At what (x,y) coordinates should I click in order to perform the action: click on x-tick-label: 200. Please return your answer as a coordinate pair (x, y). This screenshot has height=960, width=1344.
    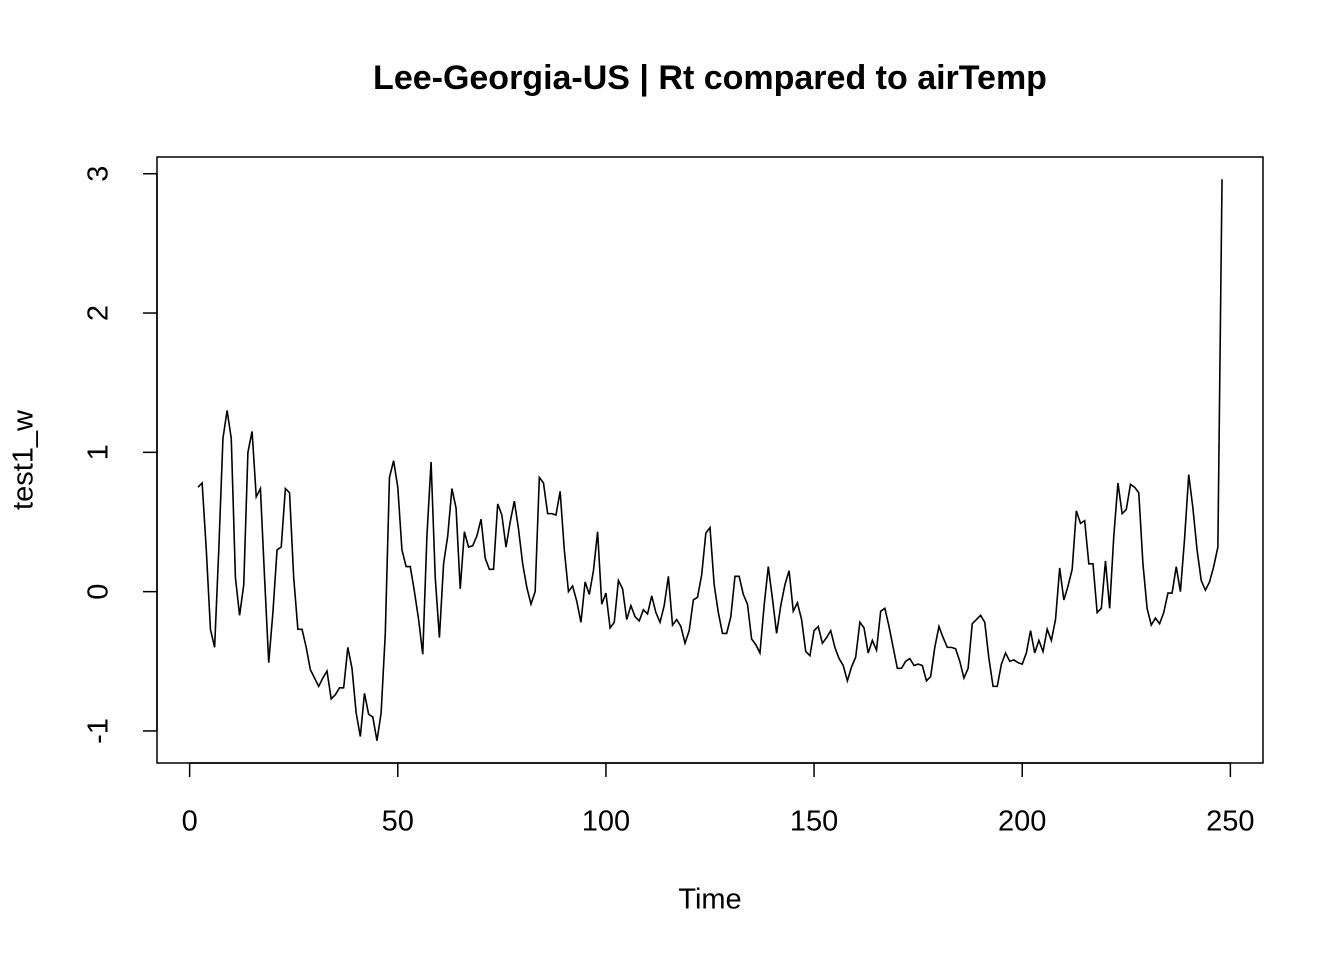
    Looking at the image, I should click on (1022, 822).